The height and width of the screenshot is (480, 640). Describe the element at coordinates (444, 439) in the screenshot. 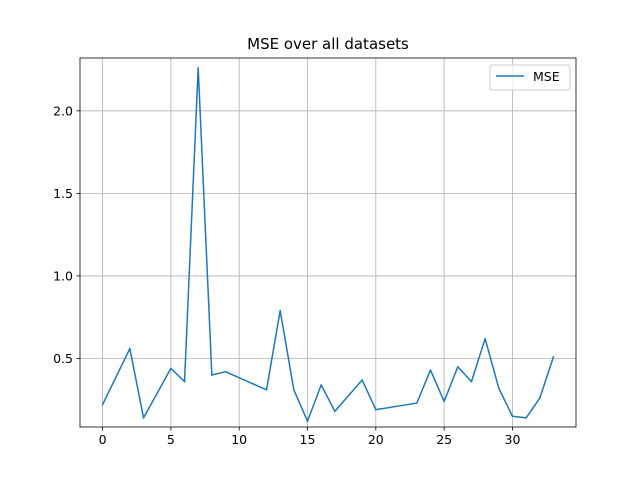

I see `x-tick-label: 25` at that location.